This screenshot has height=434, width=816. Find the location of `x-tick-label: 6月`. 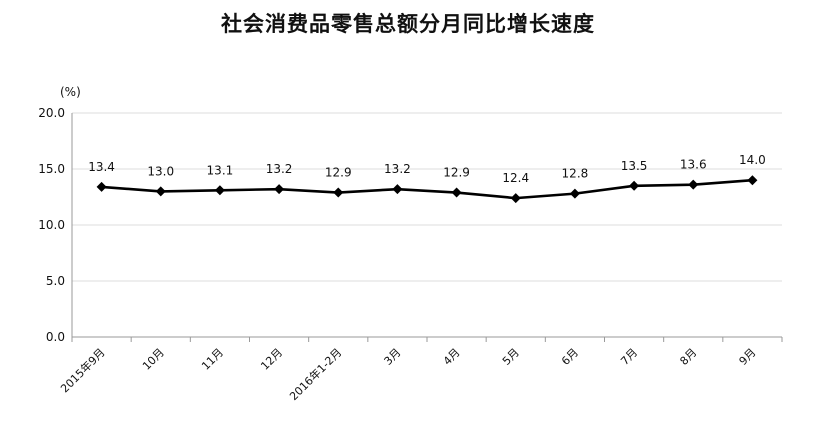

x-tick-label: 6月 is located at coordinates (570, 357).